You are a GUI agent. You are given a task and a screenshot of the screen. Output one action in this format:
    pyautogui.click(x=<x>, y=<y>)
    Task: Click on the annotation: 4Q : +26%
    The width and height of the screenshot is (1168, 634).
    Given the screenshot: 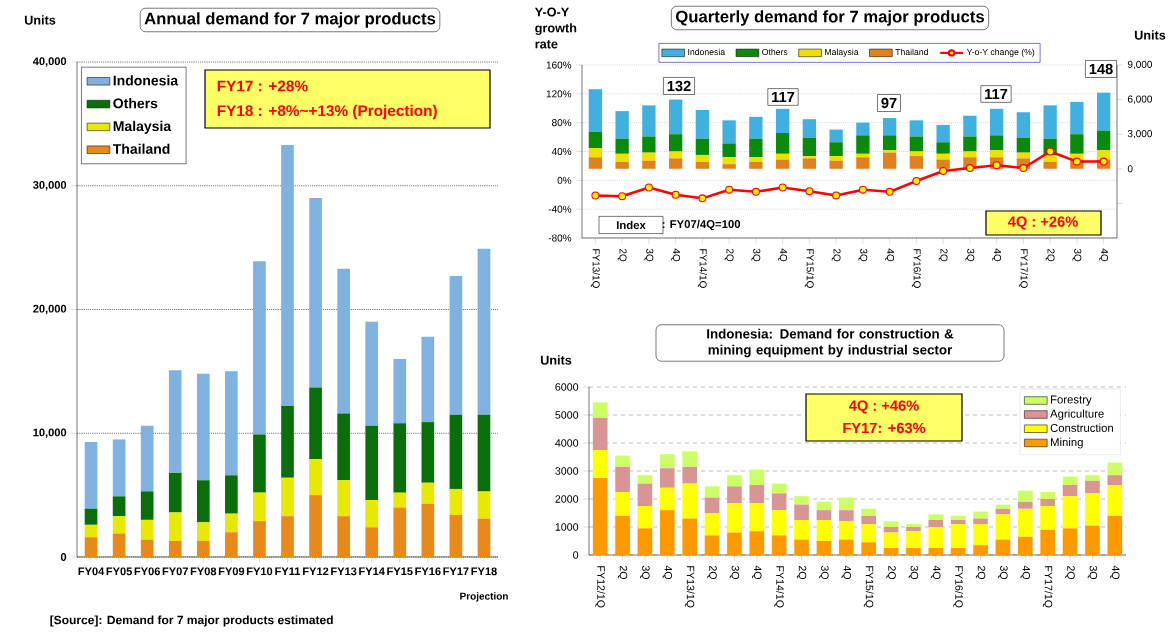 What is the action you would take?
    pyautogui.click(x=1042, y=223)
    